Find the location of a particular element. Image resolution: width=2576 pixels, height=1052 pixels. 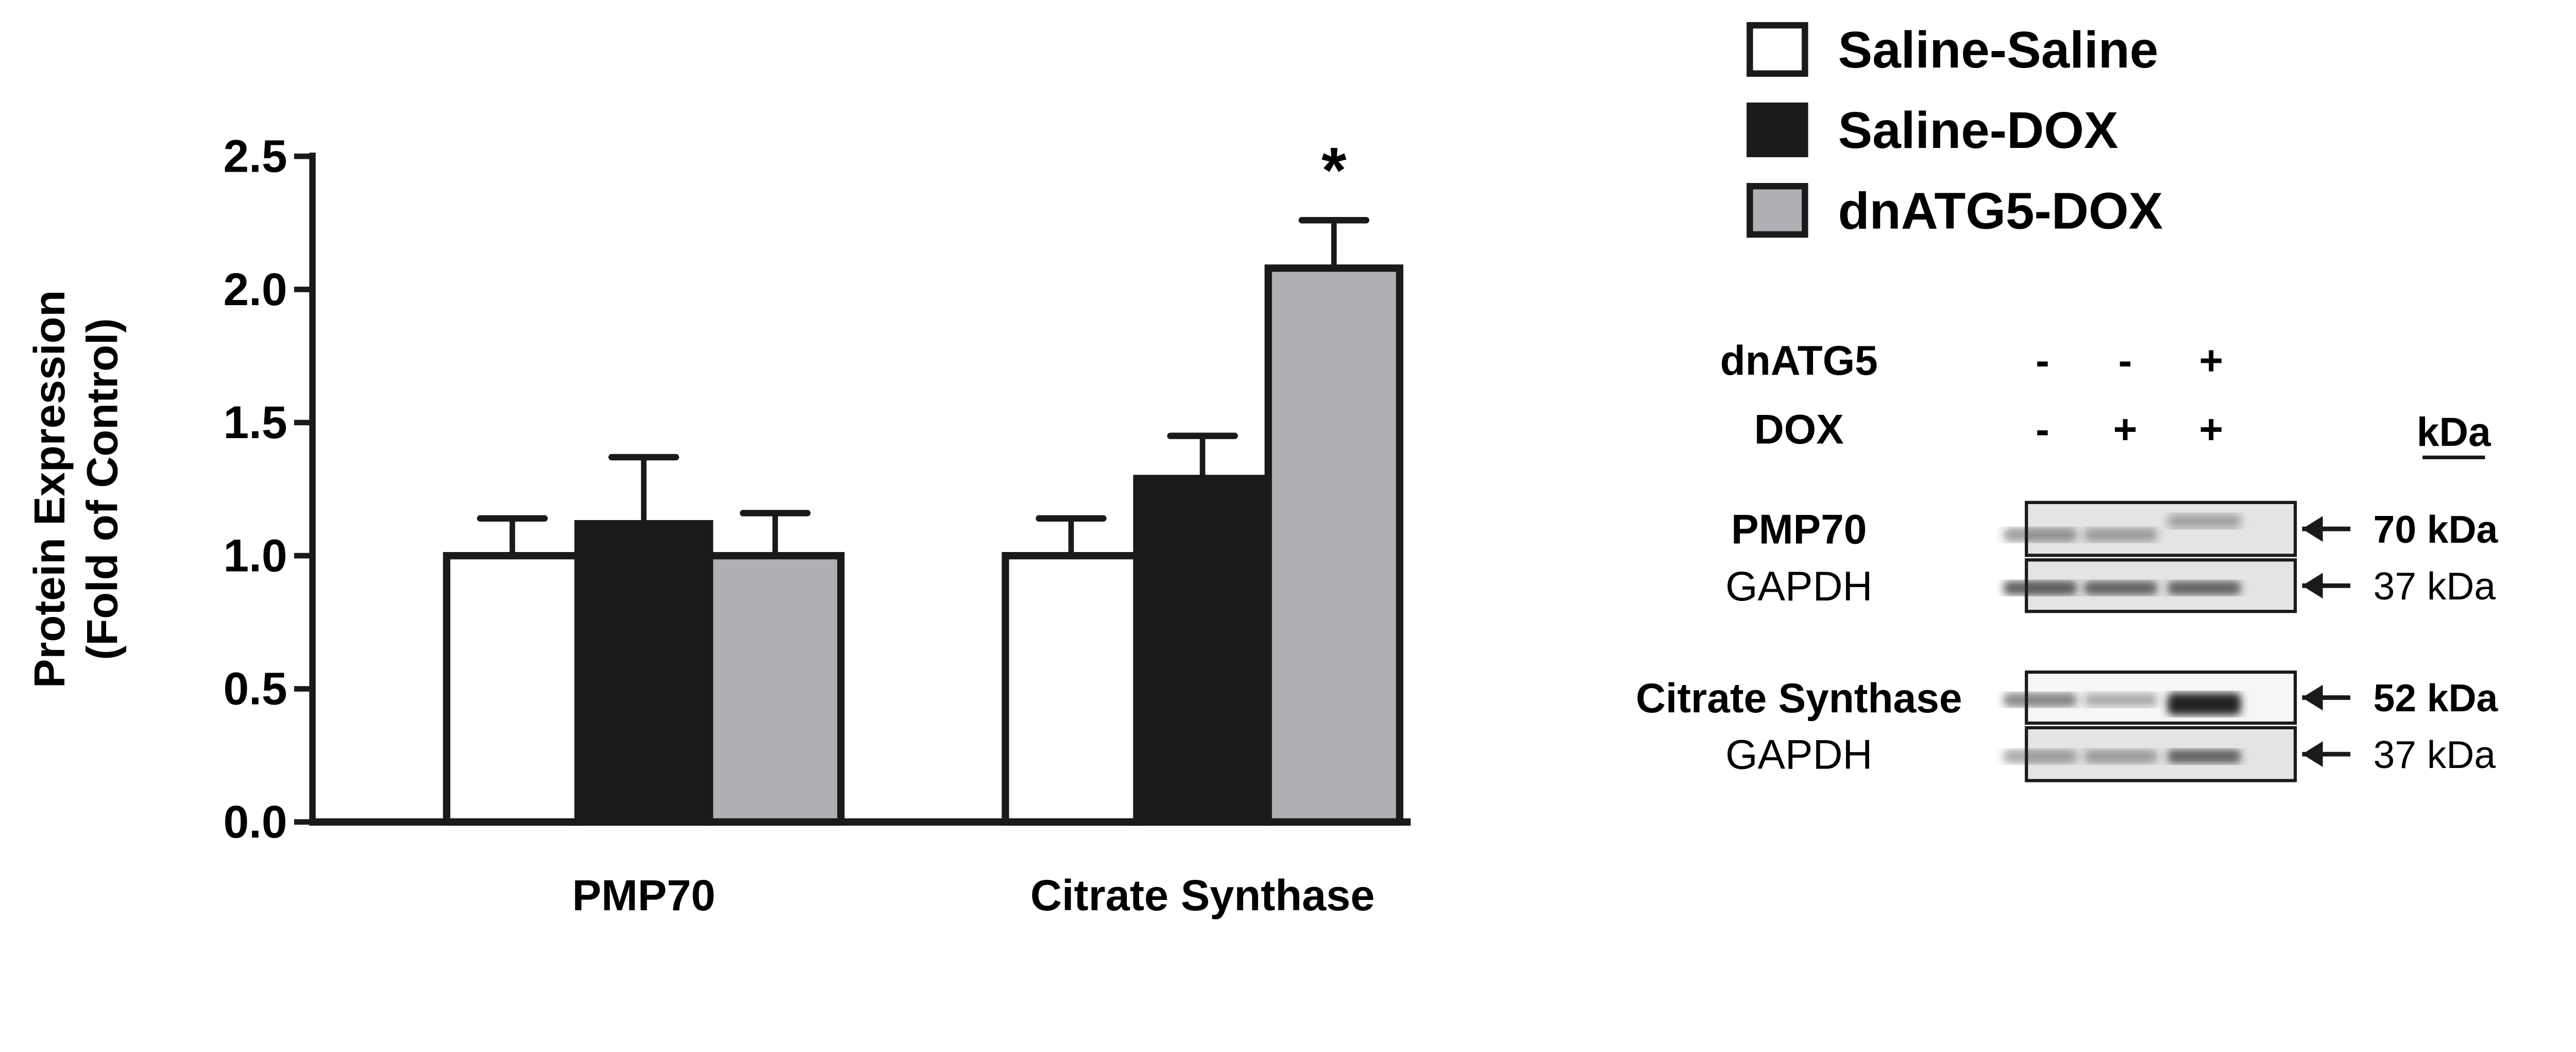

blot-size-label: 70 kDa is located at coordinates (2436, 530).